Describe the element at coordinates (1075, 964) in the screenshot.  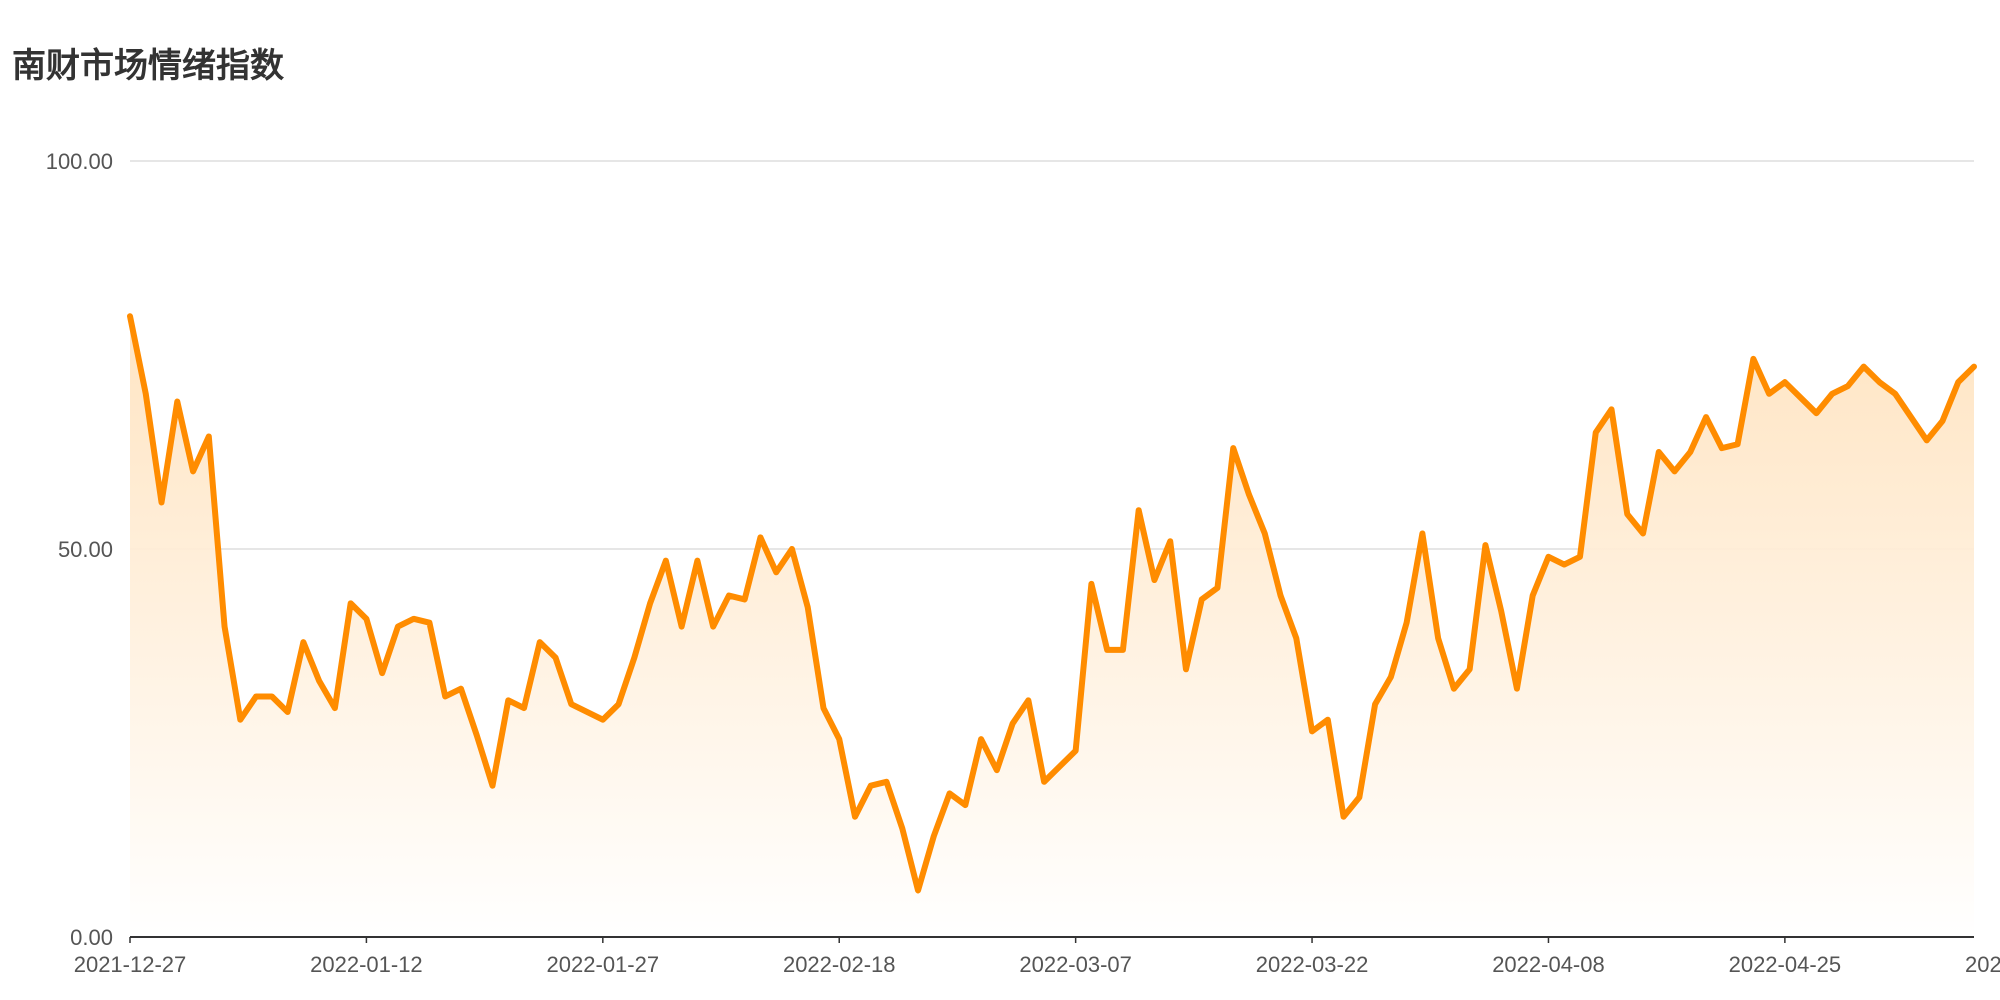
I see `x-tick-label: 2022-03-07` at that location.